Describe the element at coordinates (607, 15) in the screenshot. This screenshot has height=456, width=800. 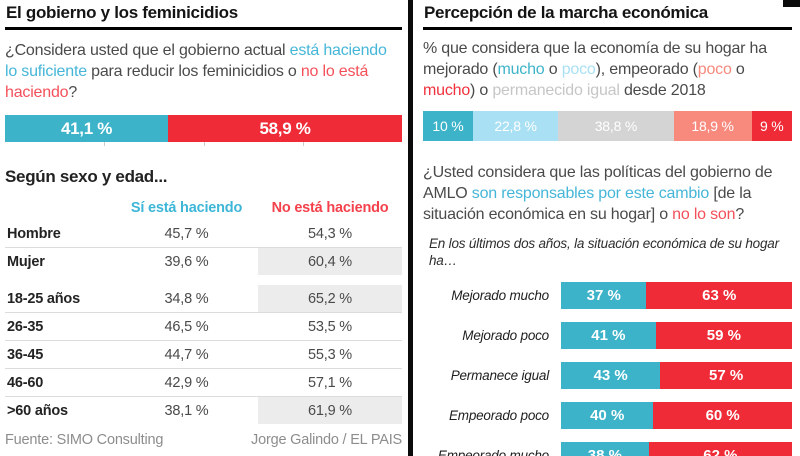
I see `right-panel-title: Percepción de la marcha económica` at that location.